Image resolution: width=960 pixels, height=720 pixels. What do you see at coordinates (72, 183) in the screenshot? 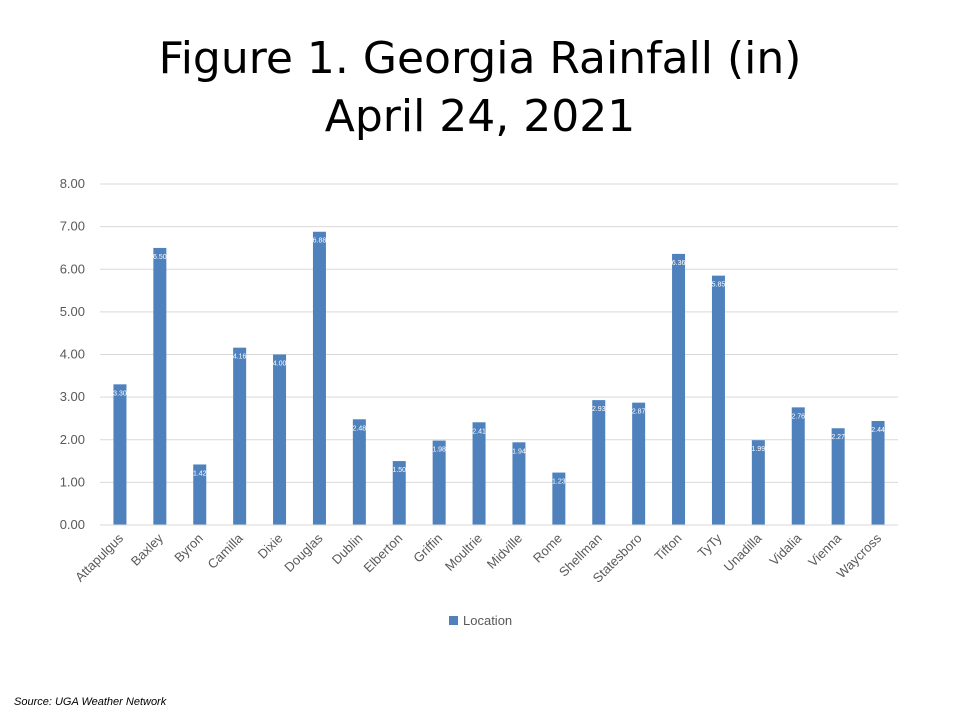
I see `y-tick-label: 8.00` at bounding box center [72, 183].